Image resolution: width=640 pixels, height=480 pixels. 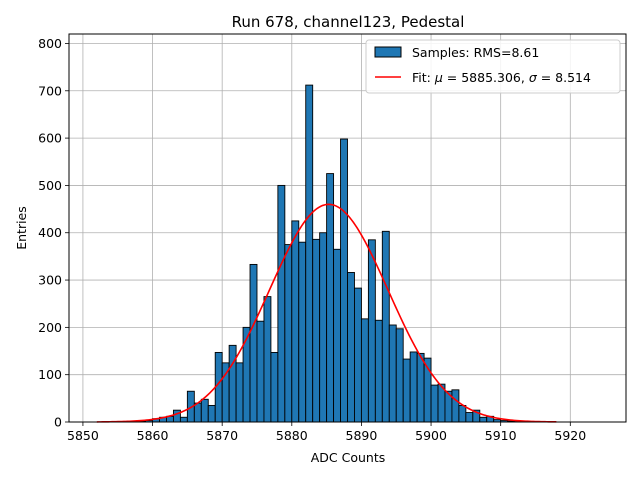 What do you see at coordinates (533, 77) in the screenshot?
I see `legend-fit-sigma-symbol: σ` at bounding box center [533, 77].